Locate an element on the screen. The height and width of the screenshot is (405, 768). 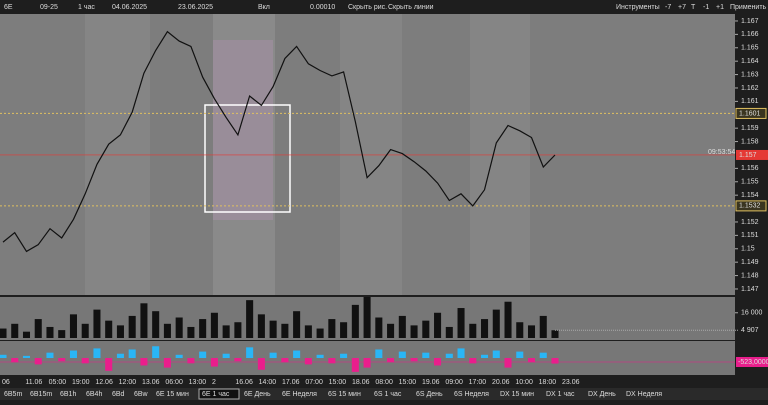
x-tick-label: 18:00 is located at coordinates (548, 382).